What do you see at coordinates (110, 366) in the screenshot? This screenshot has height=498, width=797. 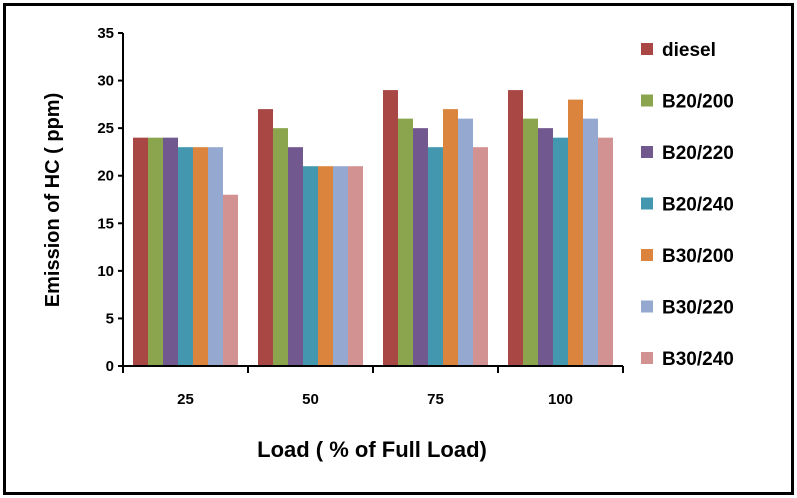 I see `y-tick-label: 0` at bounding box center [110, 366].